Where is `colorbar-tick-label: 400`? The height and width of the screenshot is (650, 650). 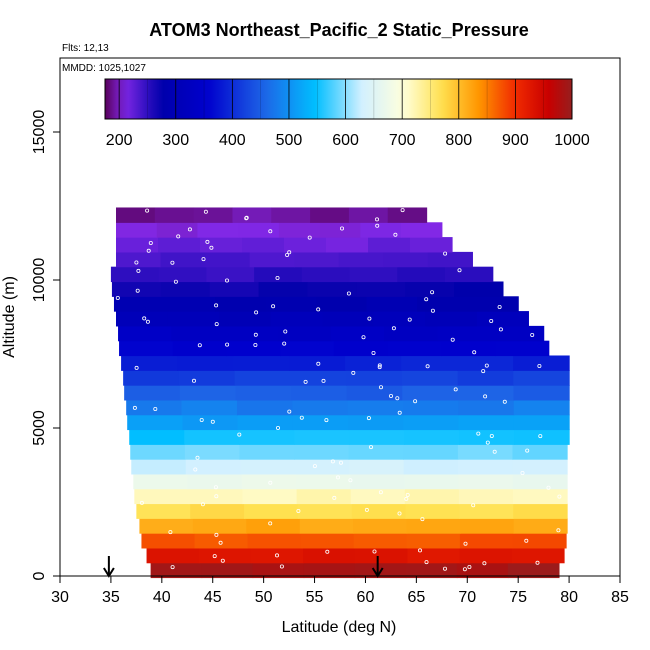
colorbar-tick-label: 400 is located at coordinates (232, 140).